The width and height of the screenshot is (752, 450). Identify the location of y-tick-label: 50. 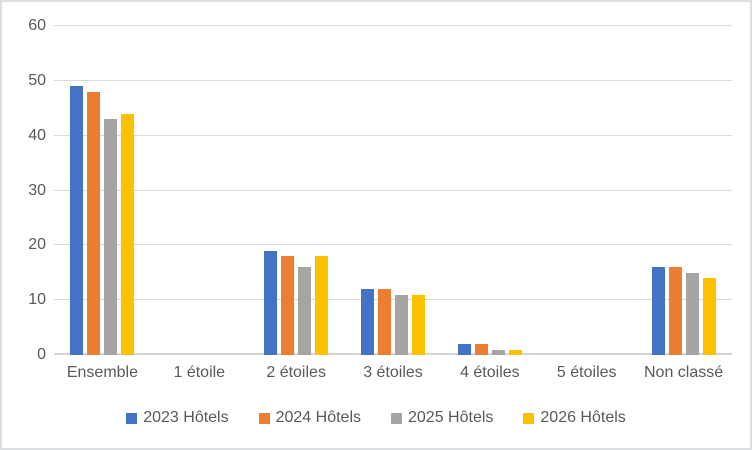
(37, 80).